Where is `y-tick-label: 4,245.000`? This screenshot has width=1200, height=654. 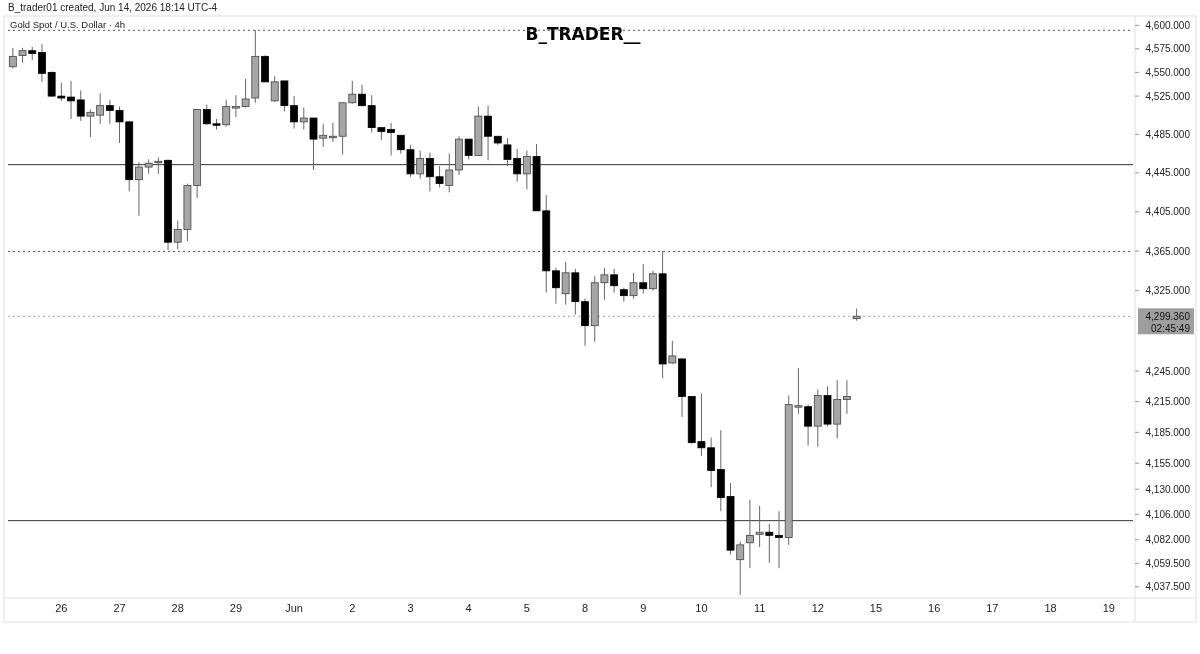 y-tick-label: 4,245.000 is located at coordinates (1168, 371).